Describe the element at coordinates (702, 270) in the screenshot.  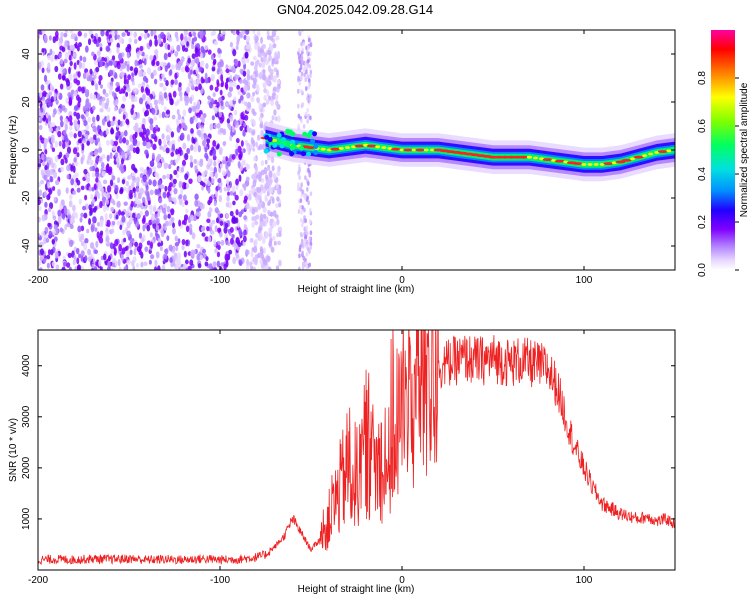
I see `colorbar-tick-label: 0.0` at that location.